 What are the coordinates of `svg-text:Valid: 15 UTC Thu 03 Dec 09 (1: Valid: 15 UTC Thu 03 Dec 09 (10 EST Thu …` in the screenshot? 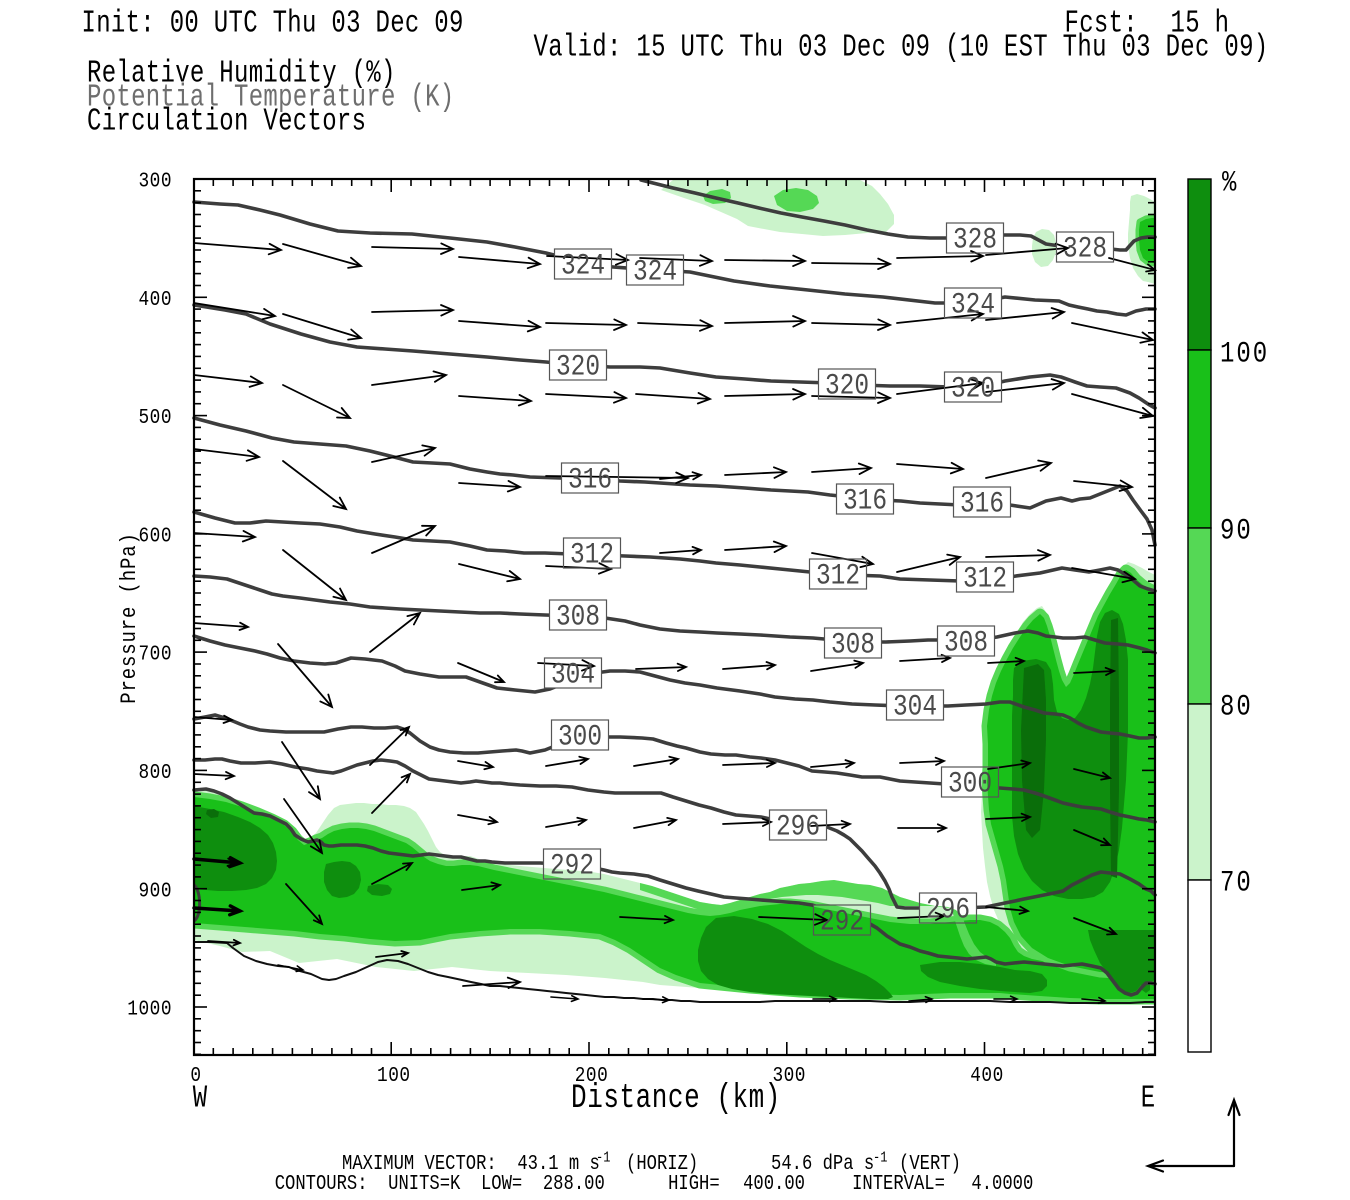 It's located at (901, 48).